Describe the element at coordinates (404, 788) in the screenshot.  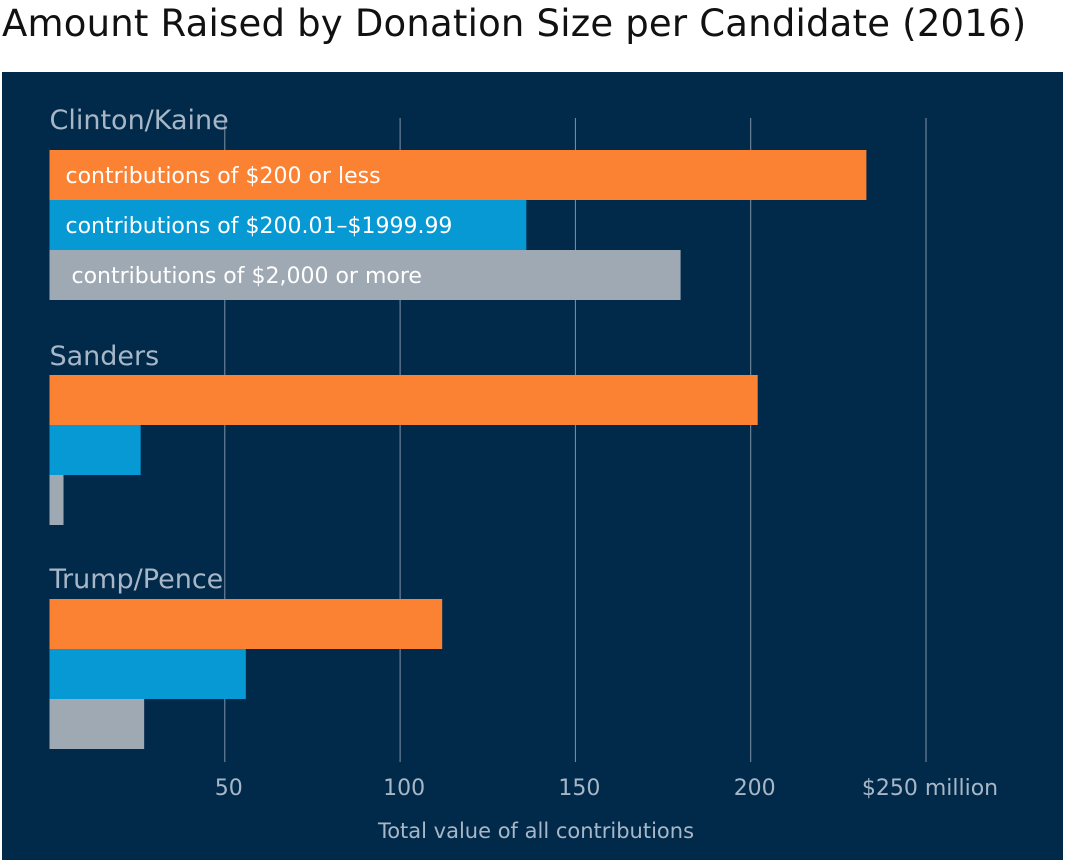
I see `x-tick-label: 100` at that location.